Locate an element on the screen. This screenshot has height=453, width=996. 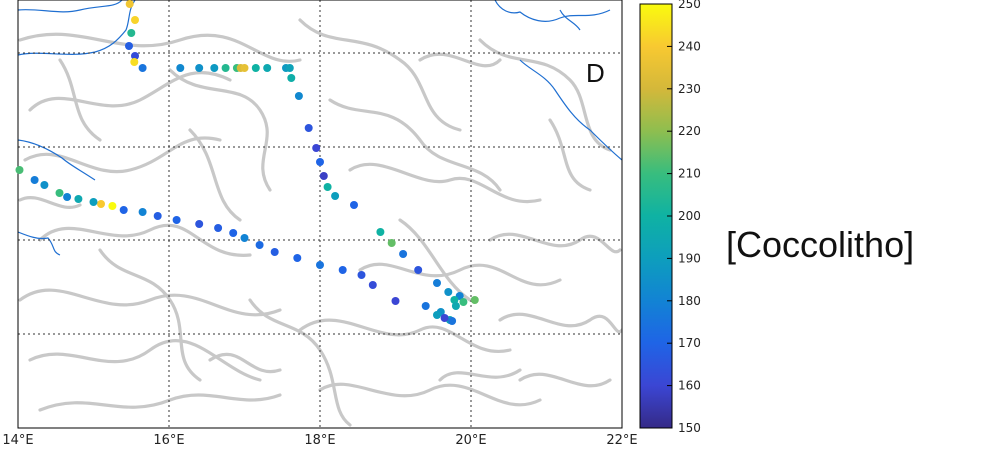
longitude-tick-label: 22°E is located at coordinates (621, 440).